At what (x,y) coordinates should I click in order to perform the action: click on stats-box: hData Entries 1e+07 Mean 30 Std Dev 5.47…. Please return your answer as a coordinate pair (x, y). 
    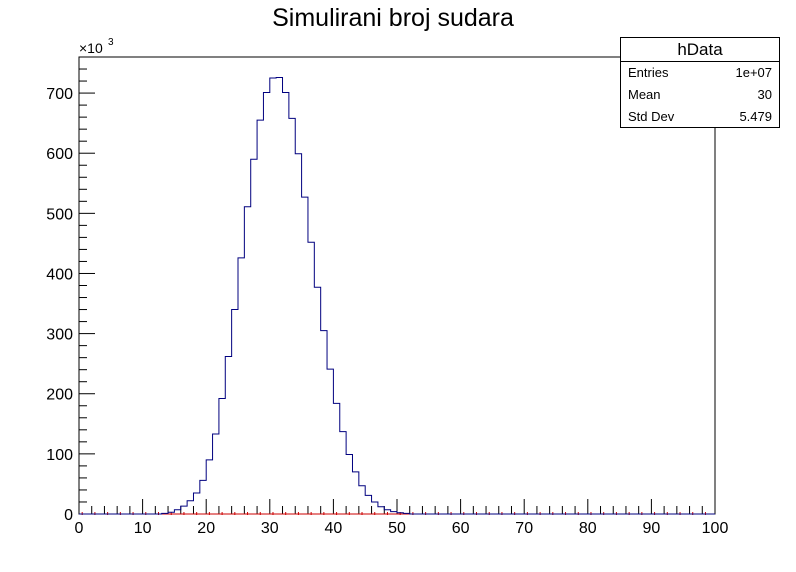
    Looking at the image, I should click on (700, 82).